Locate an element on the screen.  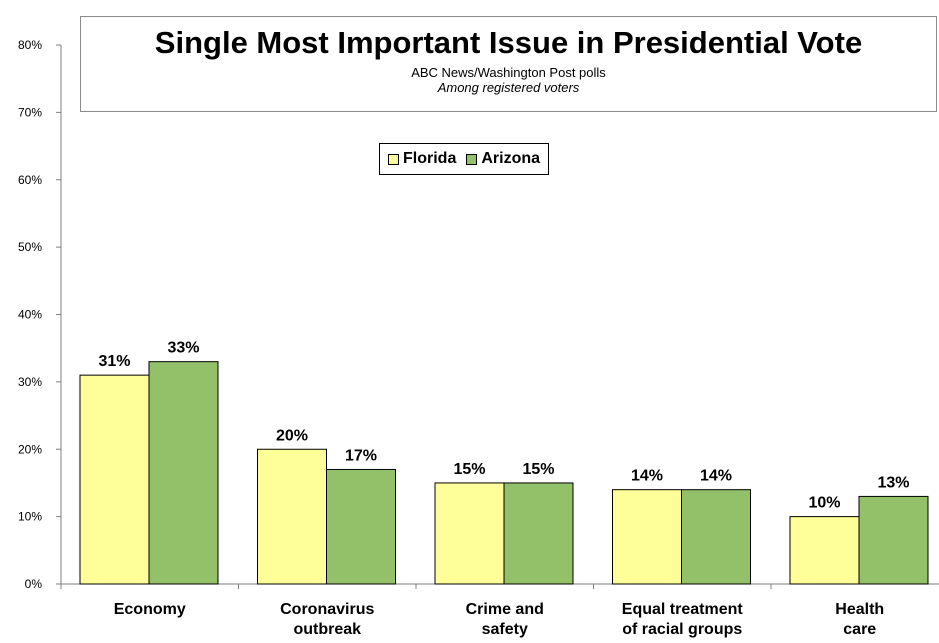
data-label-arizona-2: 15% is located at coordinates (538, 469).